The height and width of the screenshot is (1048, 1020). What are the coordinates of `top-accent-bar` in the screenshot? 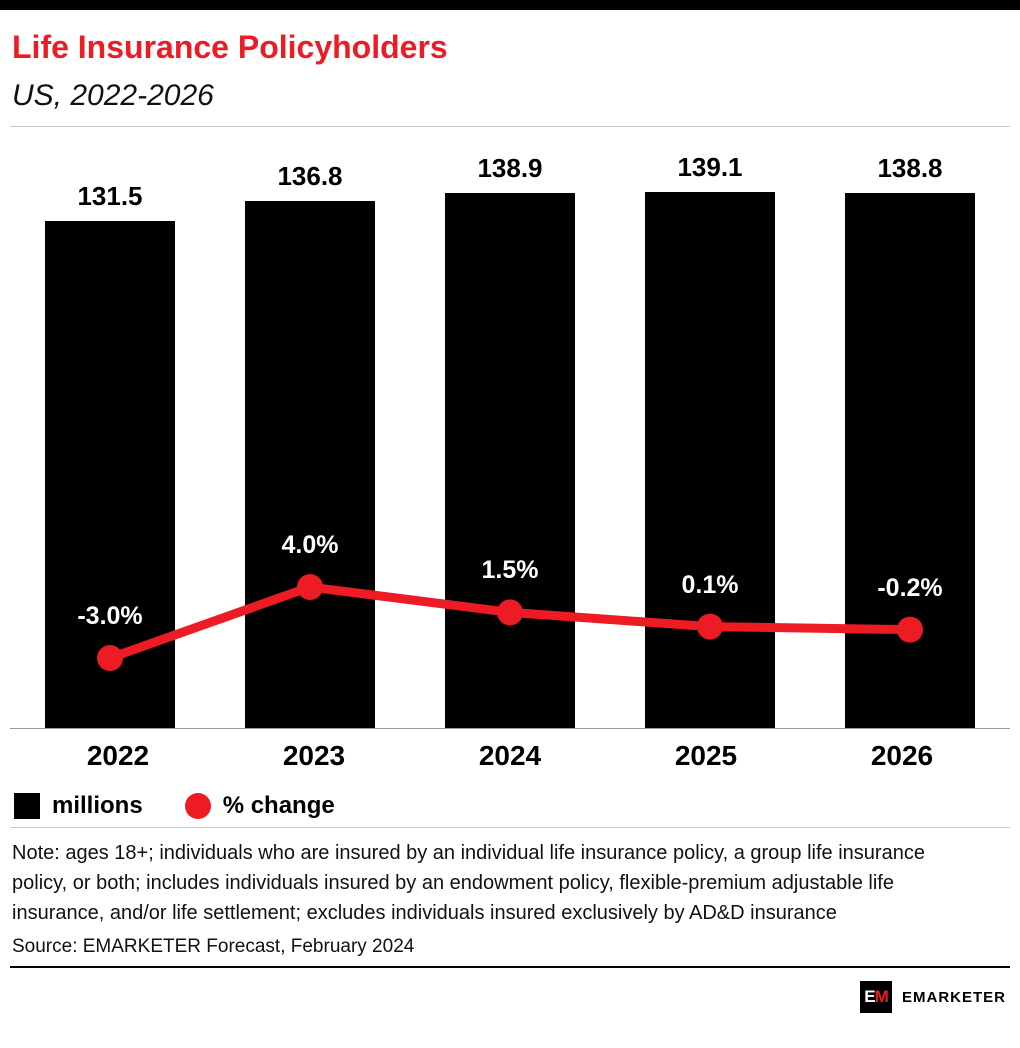 It's located at (510, 5).